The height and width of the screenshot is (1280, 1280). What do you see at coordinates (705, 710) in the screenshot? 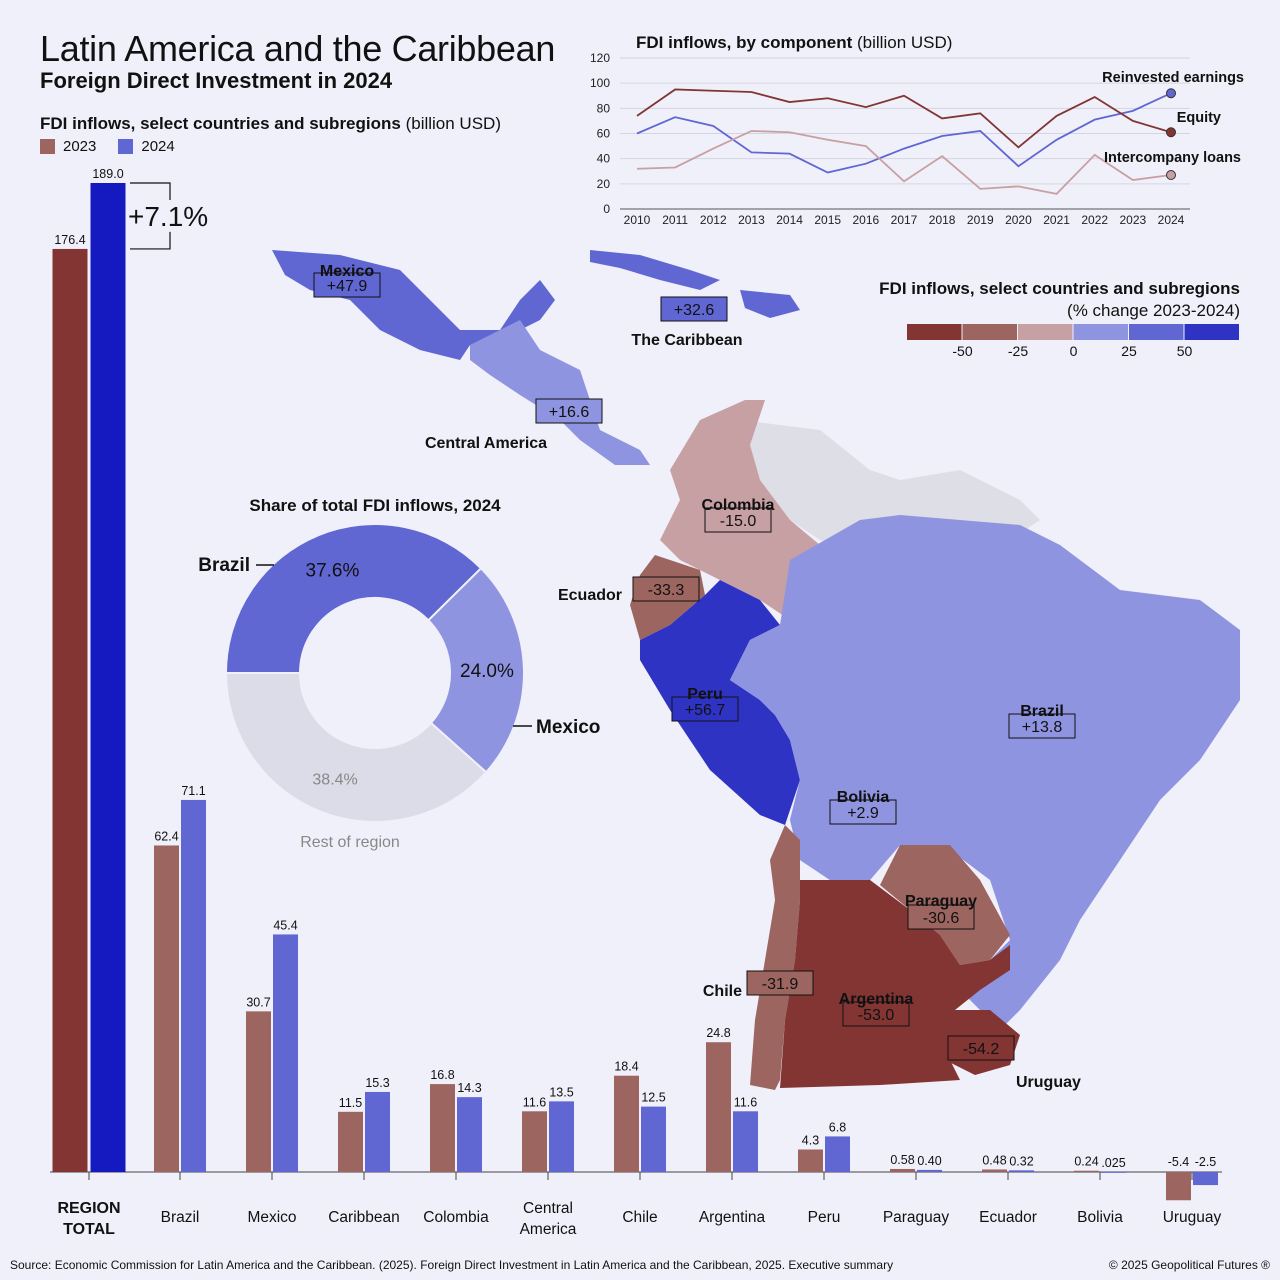
I see `map-value-label: +56.7` at bounding box center [705, 710].